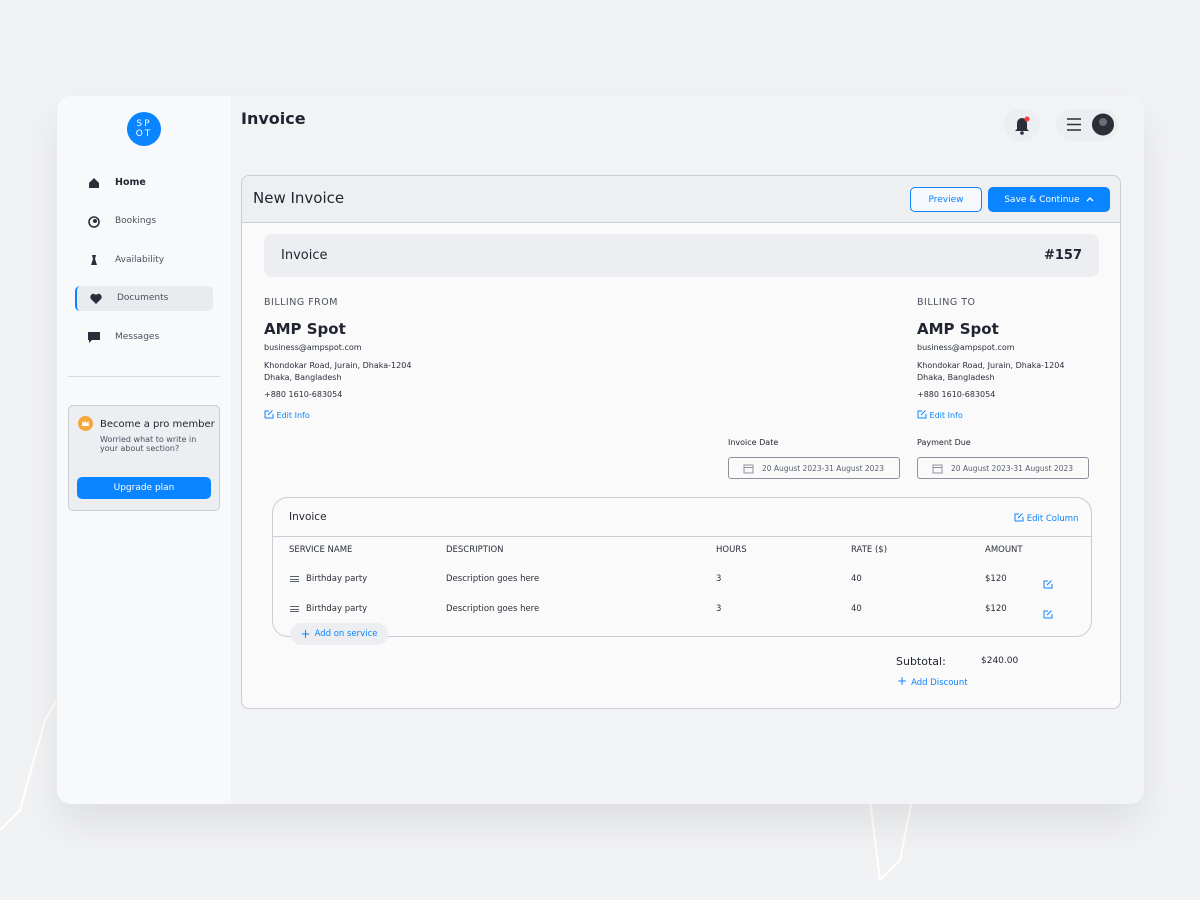  I want to click on subtotal-value: $240.00, so click(1000, 661).